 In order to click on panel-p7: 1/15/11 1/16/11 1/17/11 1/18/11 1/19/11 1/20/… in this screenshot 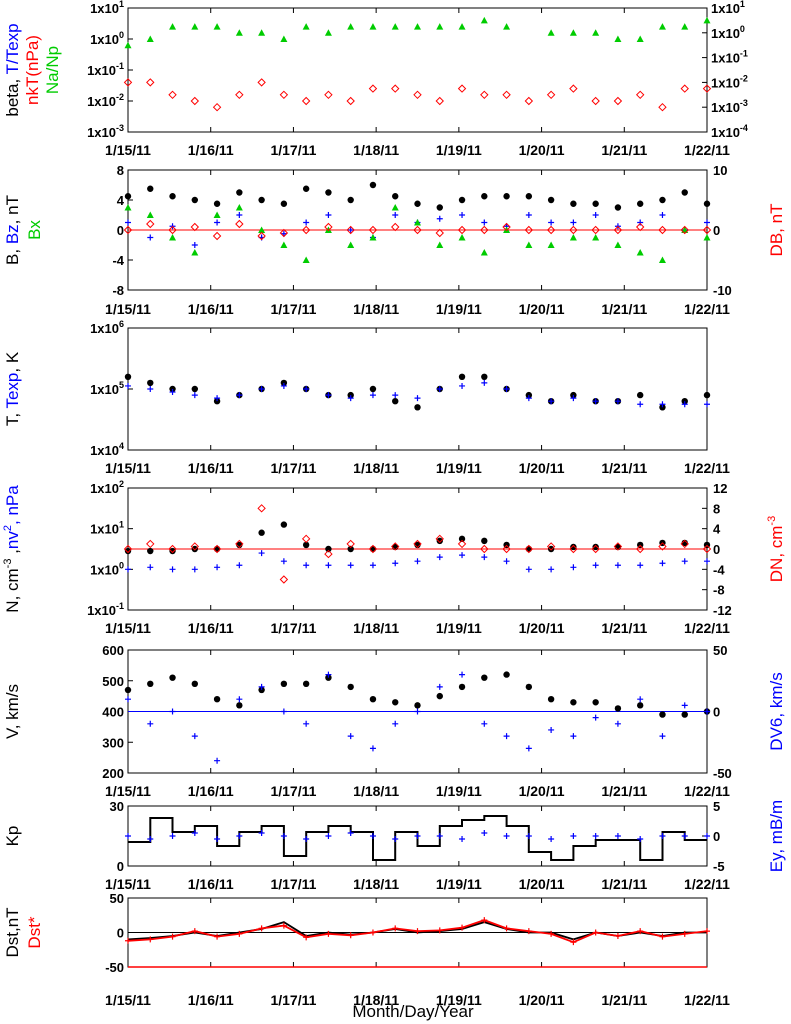, I will do `click(366, 949)`.